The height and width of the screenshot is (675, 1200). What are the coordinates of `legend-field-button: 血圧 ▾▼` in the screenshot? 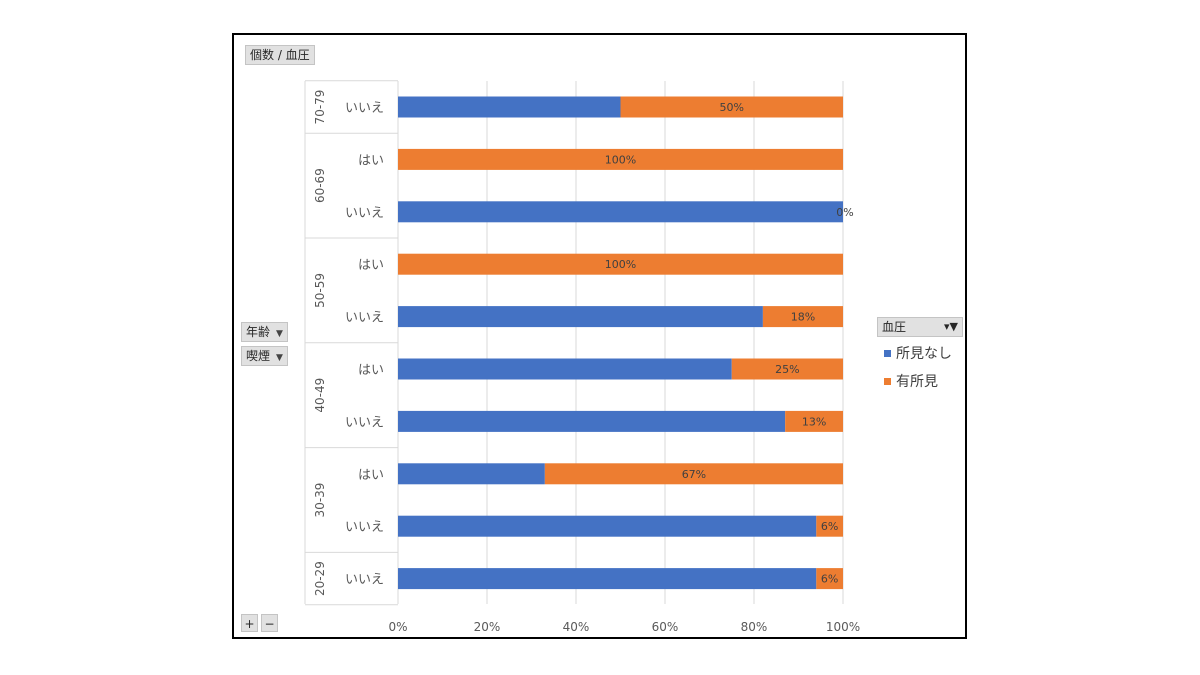 It's located at (920, 327).